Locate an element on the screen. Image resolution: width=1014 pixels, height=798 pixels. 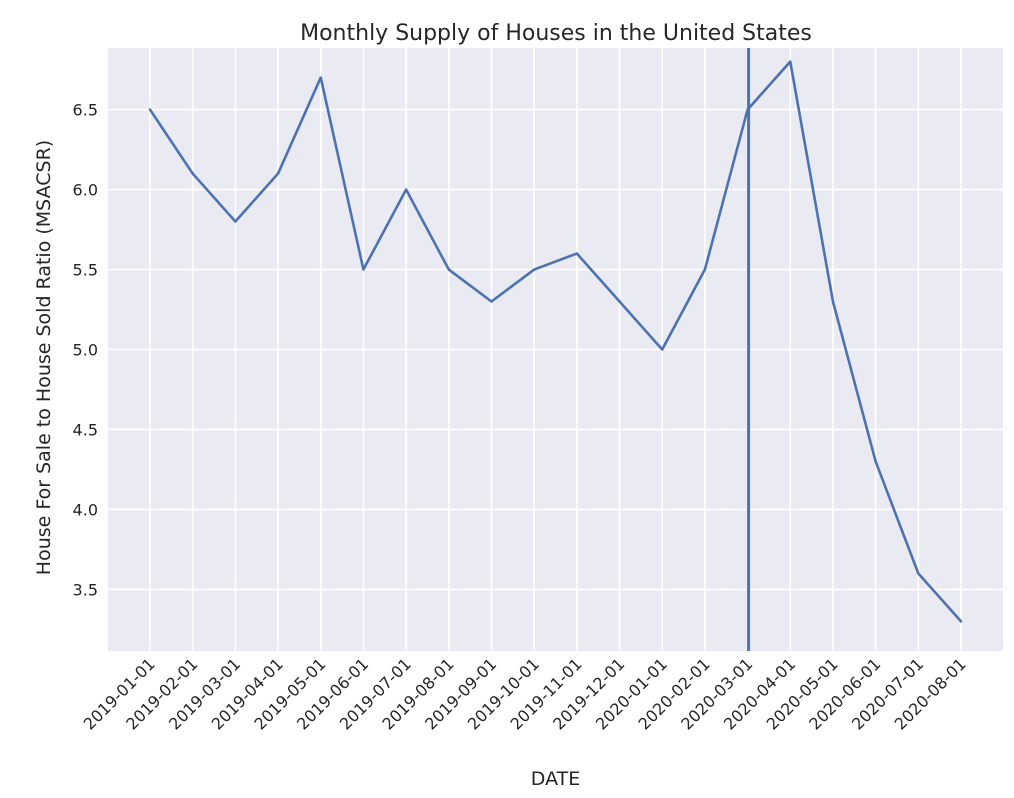
y-tick-labels: 3.5 4.0 4.5 5.0 5.5 6.0 6.5 is located at coordinates (85, 350).